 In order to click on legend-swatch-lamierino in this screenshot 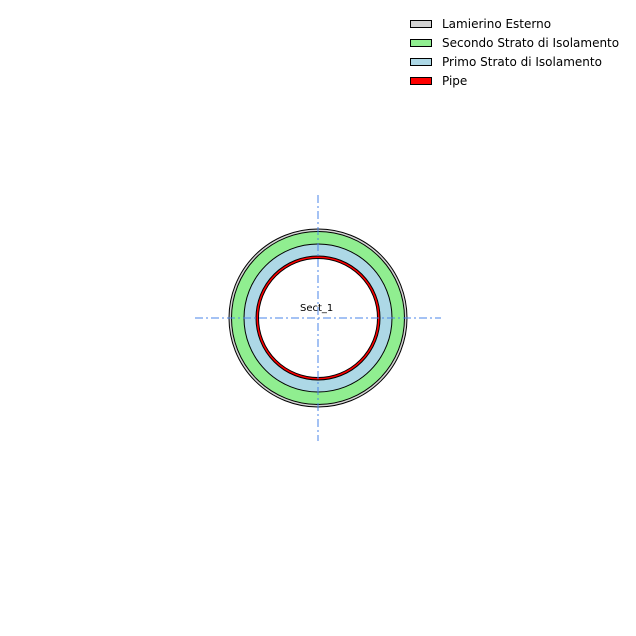, I will do `click(421, 23)`.